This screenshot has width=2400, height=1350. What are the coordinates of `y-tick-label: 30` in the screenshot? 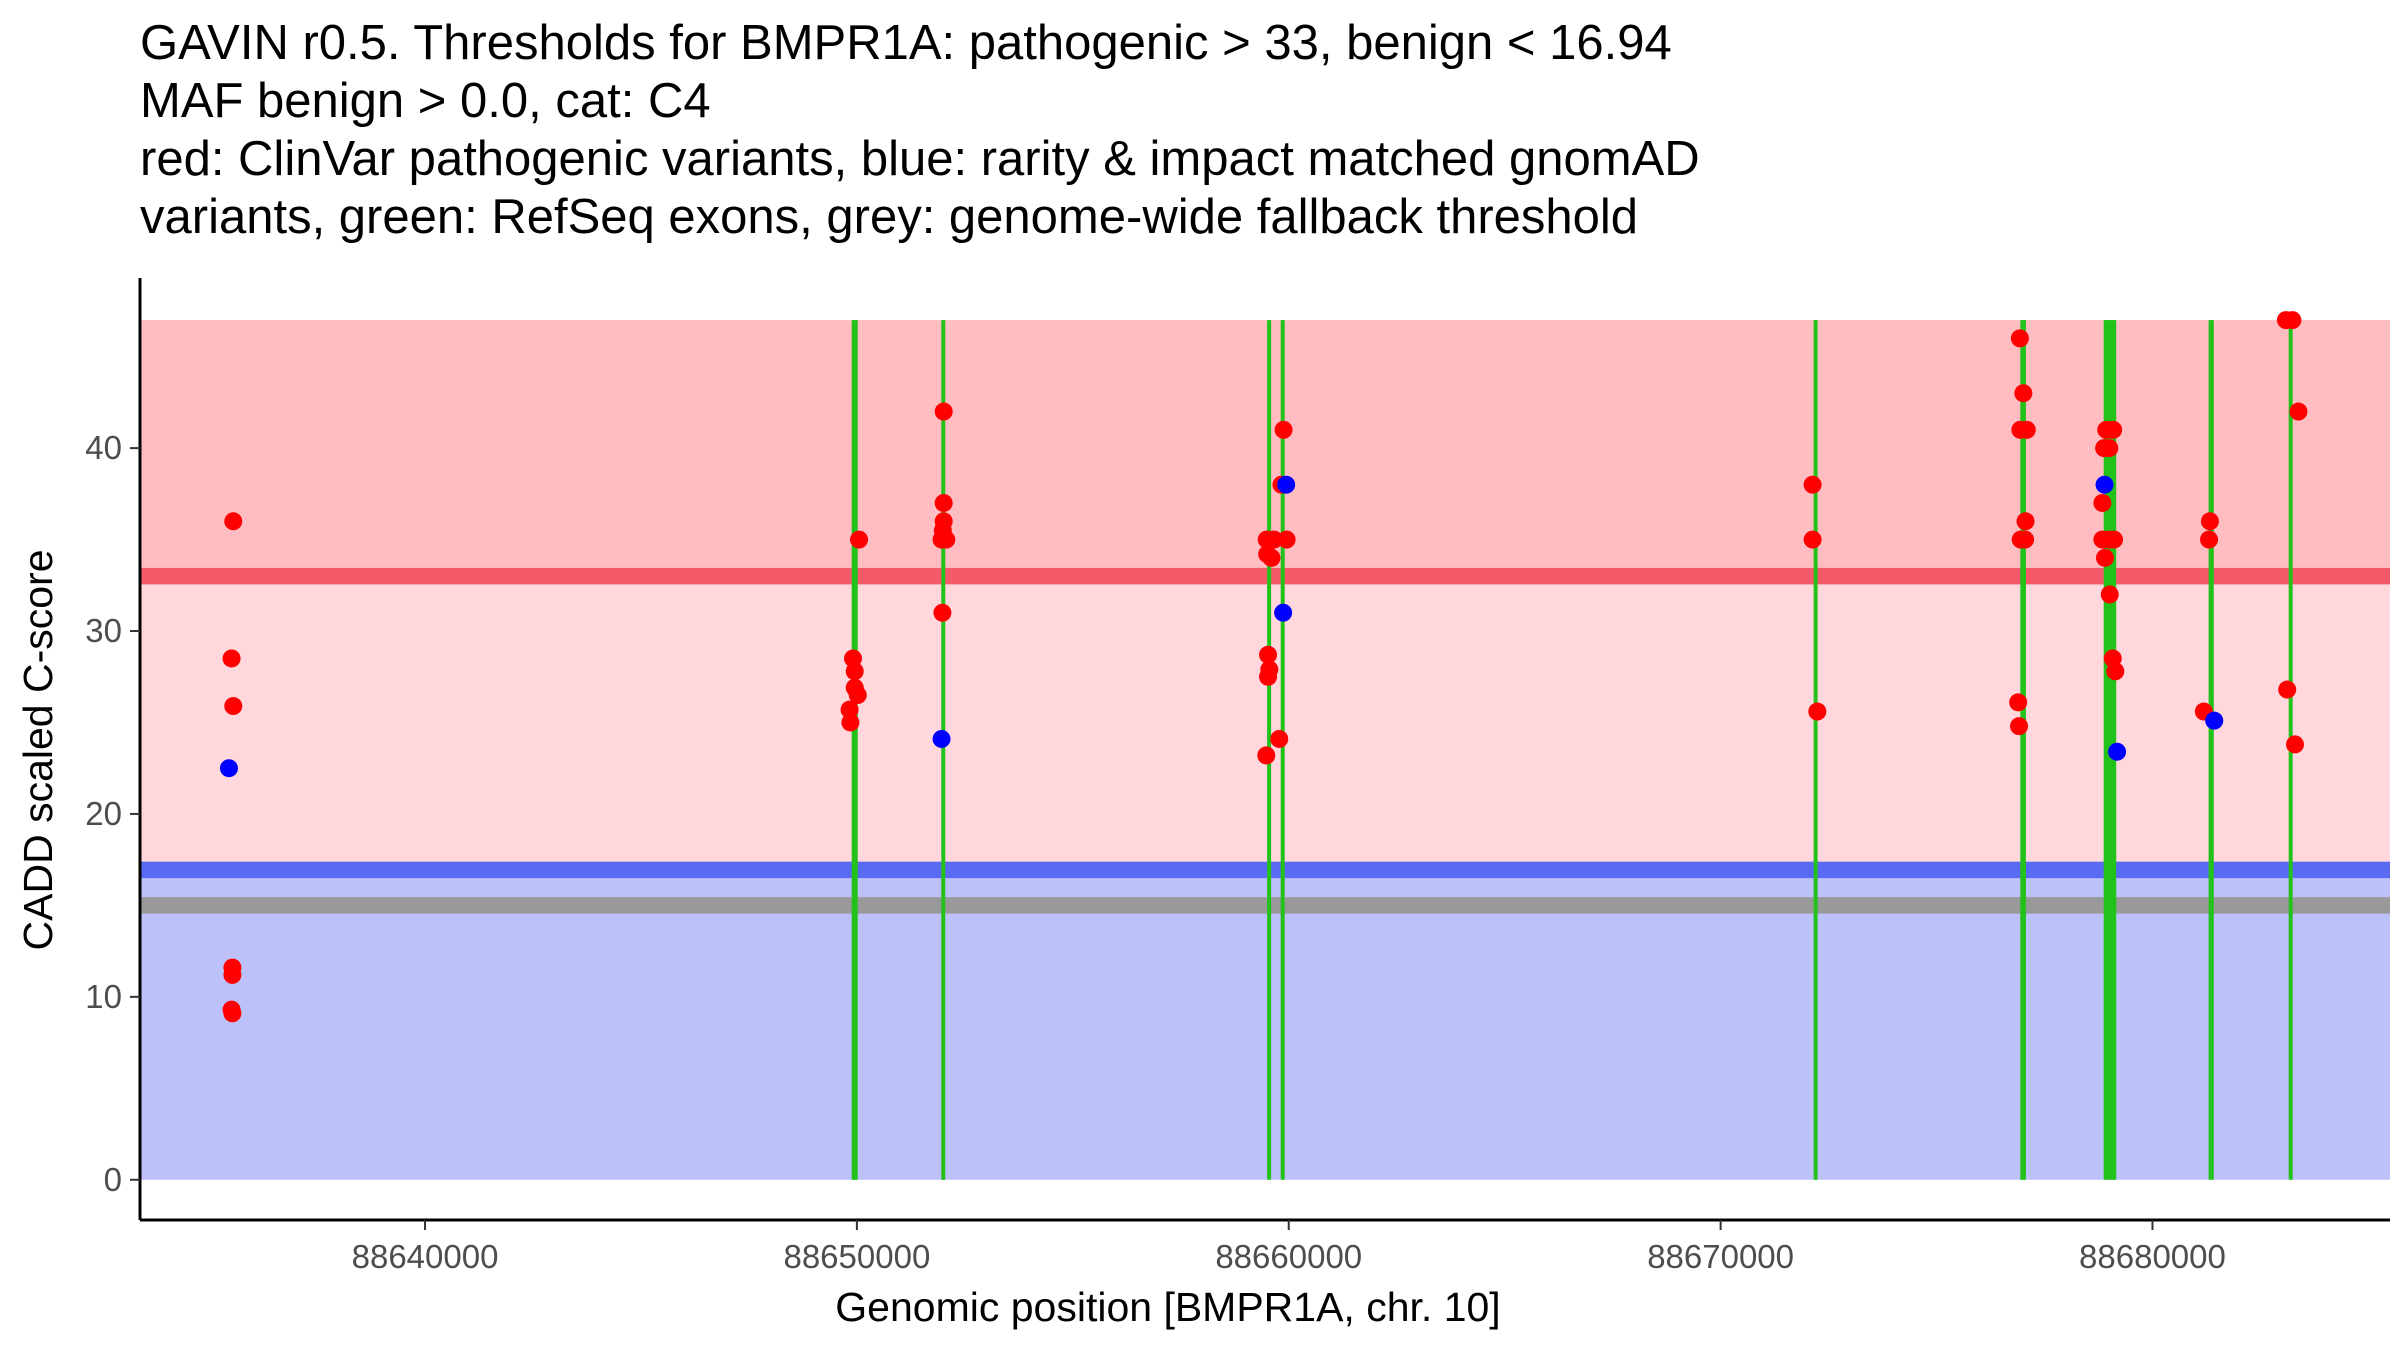 It's located at (103, 630).